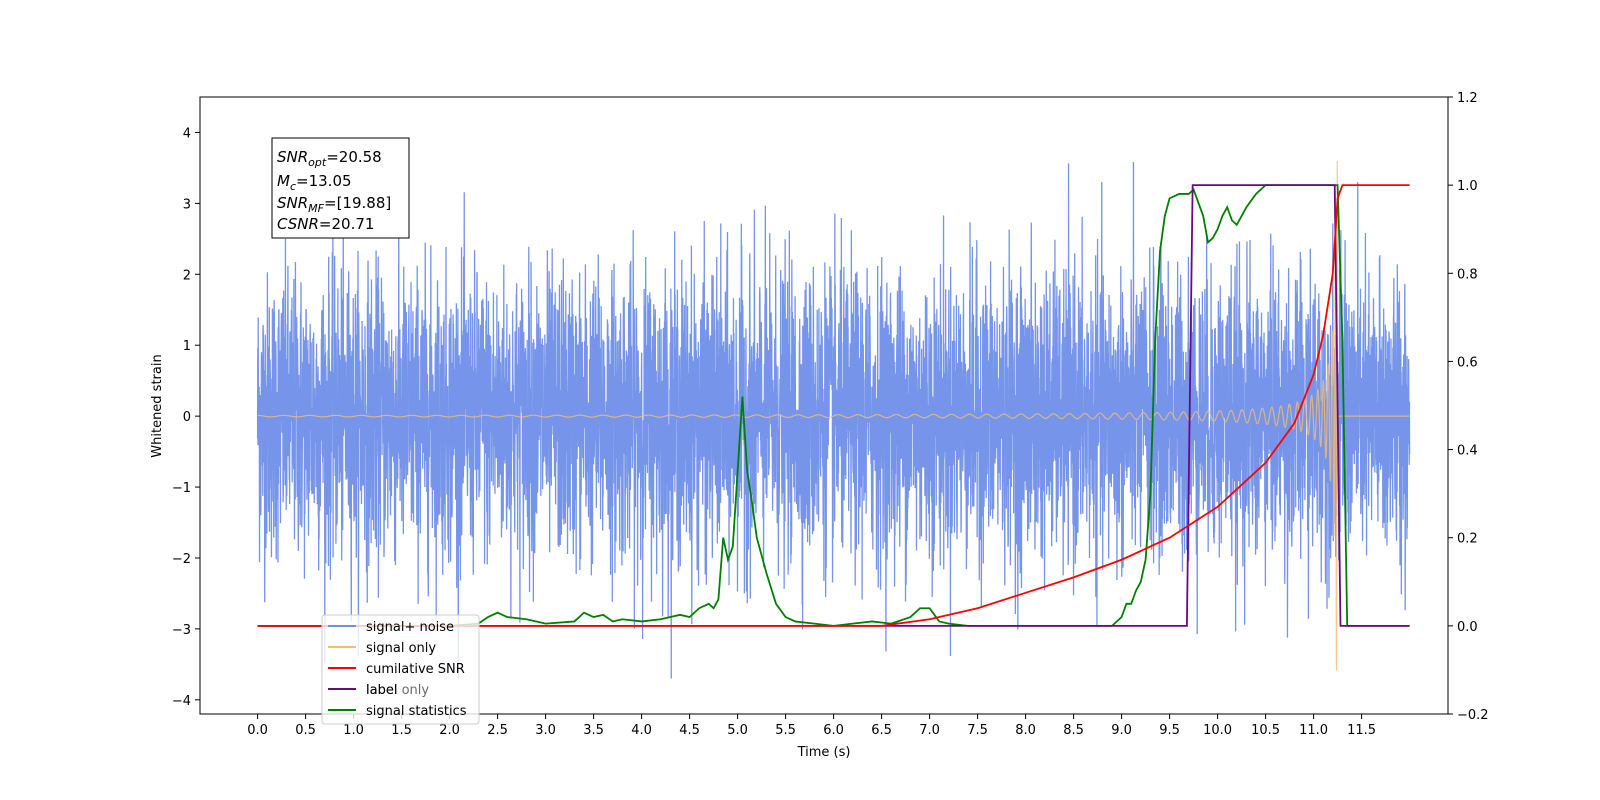  I want to click on x-tick-label: 6.0, so click(833, 730).